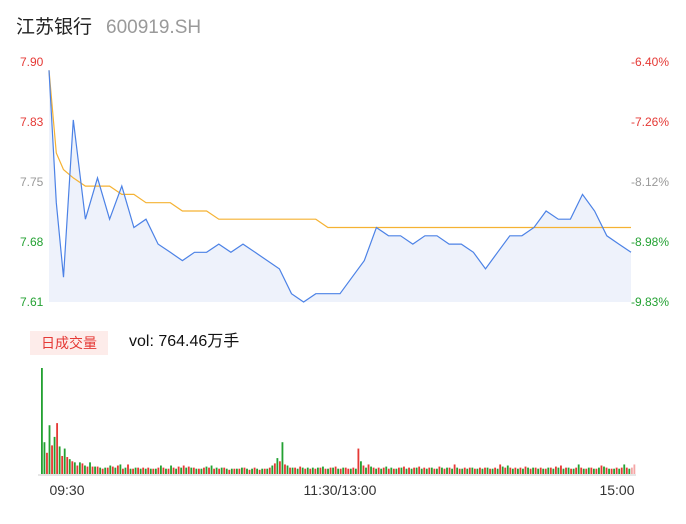  What do you see at coordinates (650, 182) in the screenshot?
I see `y-axis-right-ticks: -6.40% -7.26% -8.12% -8.98% -9.83%` at bounding box center [650, 182].